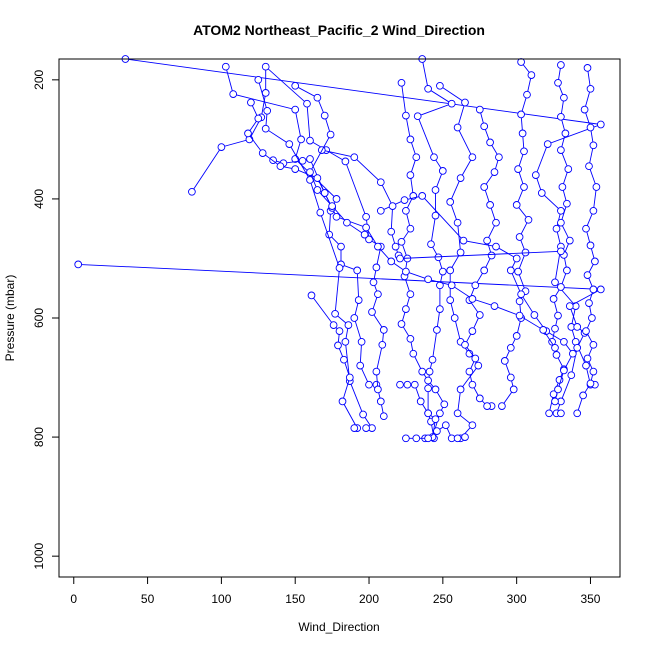 The image size is (650, 650). What do you see at coordinates (39, 199) in the screenshot?
I see `y-tick-label: 400` at bounding box center [39, 199].